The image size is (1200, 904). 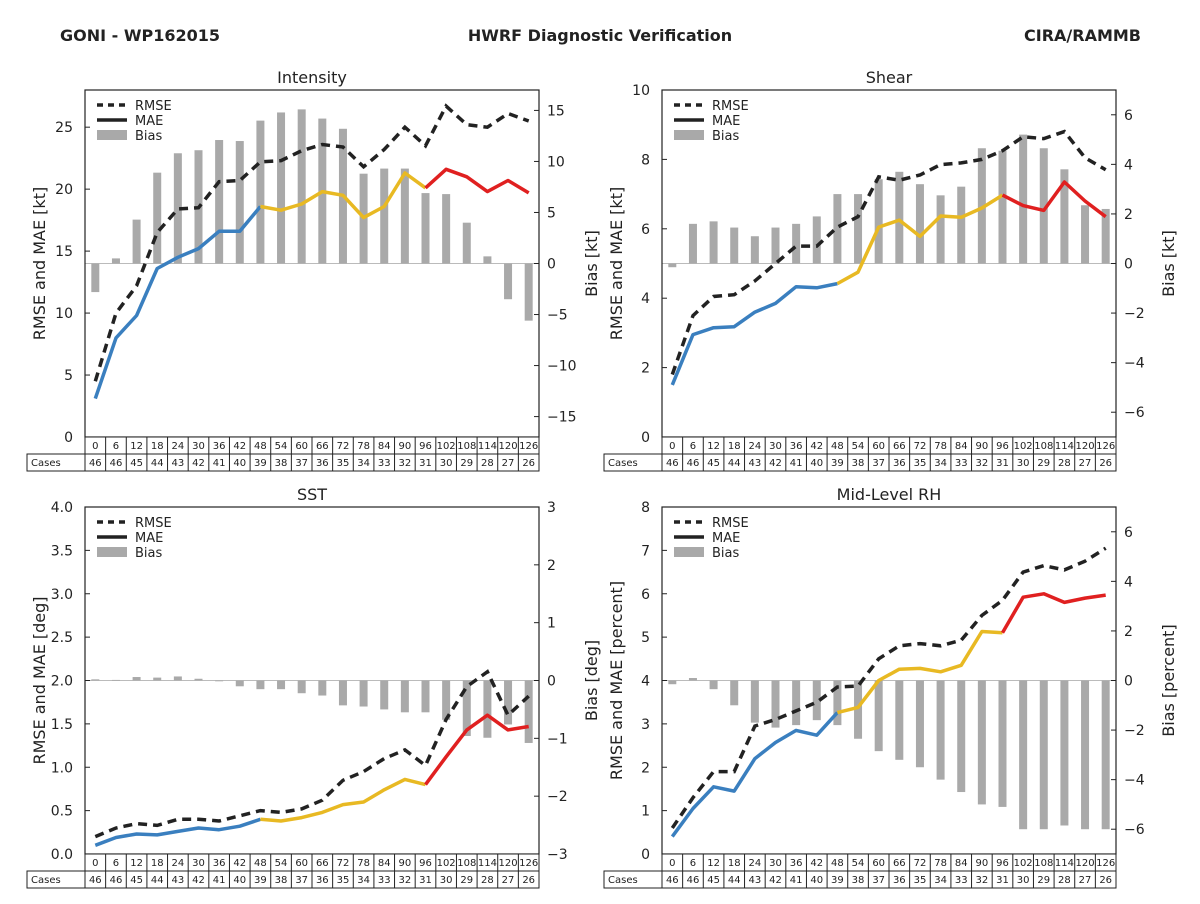 What do you see at coordinates (645, 551) in the screenshot?
I see `y-tick-label: 7` at bounding box center [645, 551].